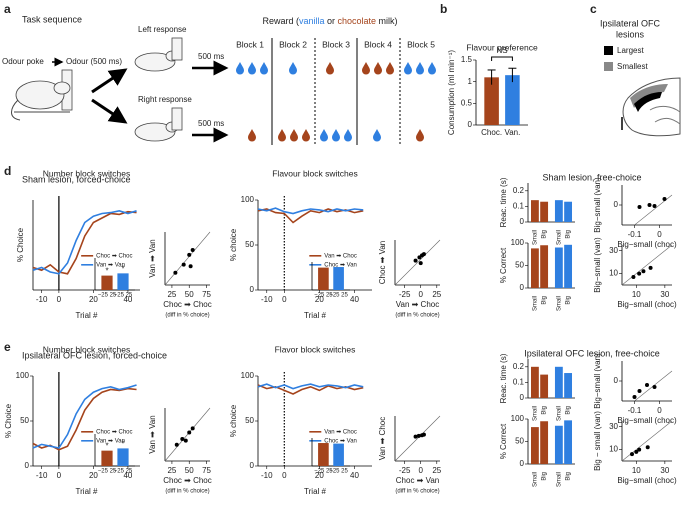  What do you see at coordinates (206, 470) in the screenshot?
I see `x-tick-label: 75` at bounding box center [206, 470].